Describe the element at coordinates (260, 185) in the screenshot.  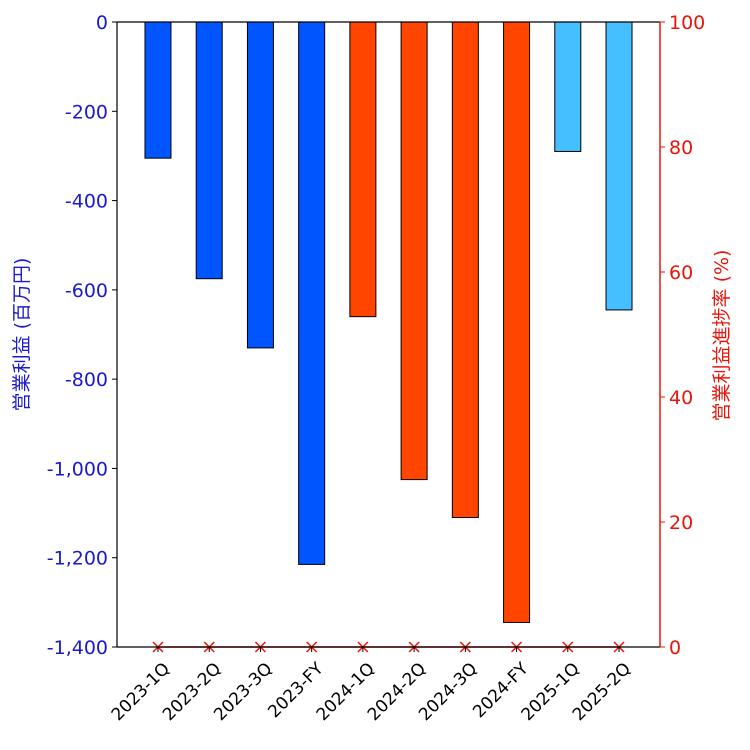
I see `bar-2023-3Q` at that location.